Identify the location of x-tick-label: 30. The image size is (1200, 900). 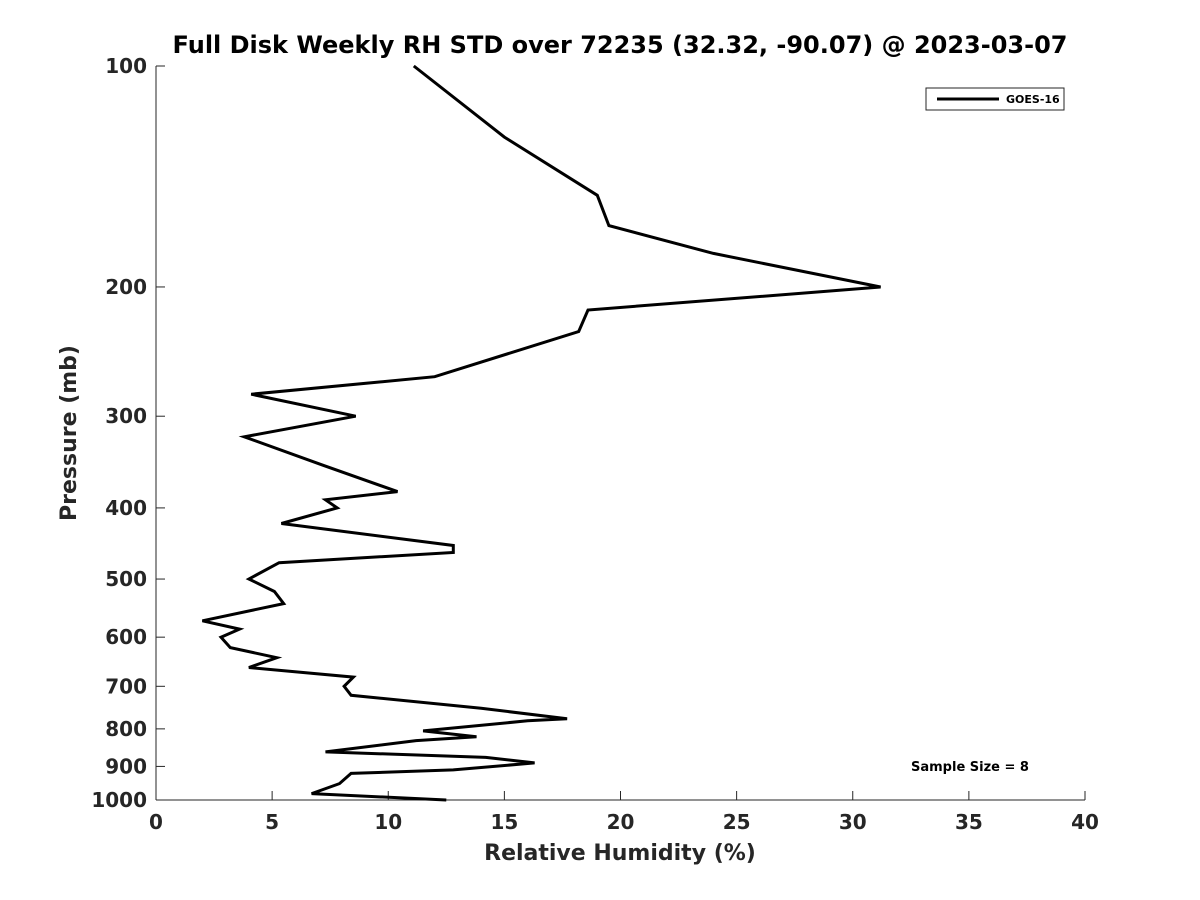
(853, 822).